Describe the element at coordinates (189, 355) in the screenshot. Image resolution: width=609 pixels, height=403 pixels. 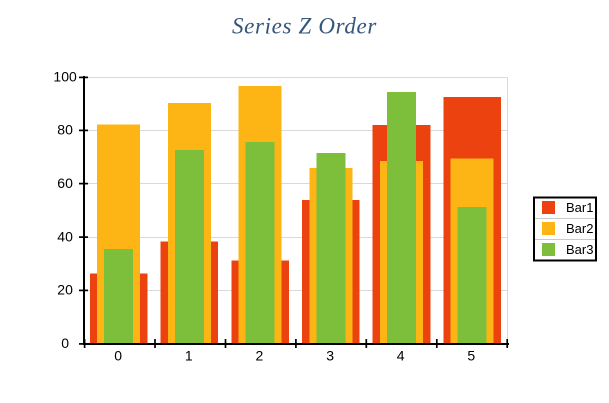
I see `svg-text: 1` at that location.